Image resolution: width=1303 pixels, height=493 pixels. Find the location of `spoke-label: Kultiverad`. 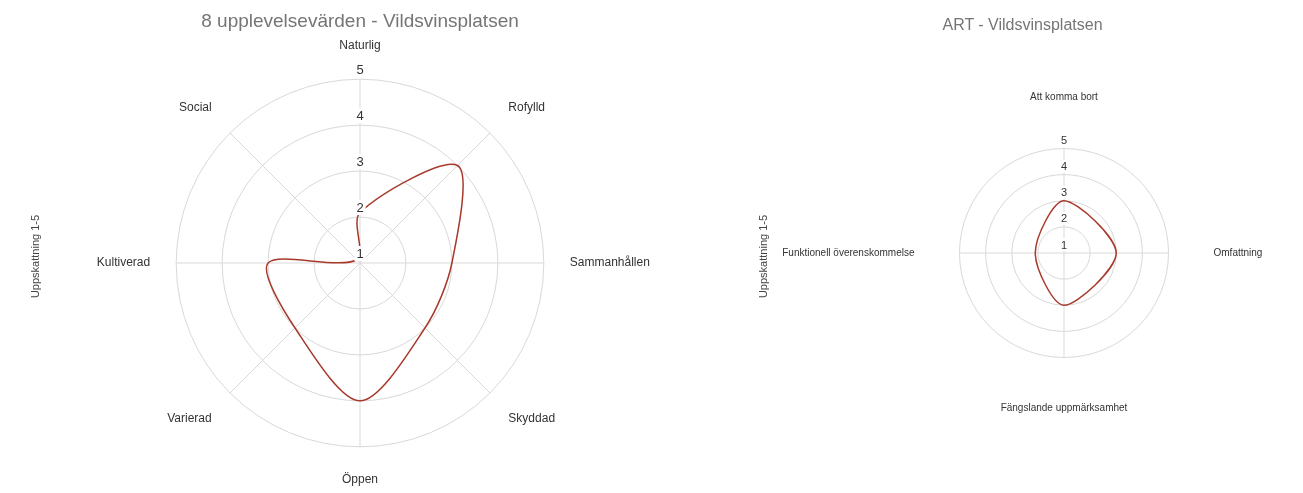

spoke-label: Kultiverad is located at coordinates (123, 262).